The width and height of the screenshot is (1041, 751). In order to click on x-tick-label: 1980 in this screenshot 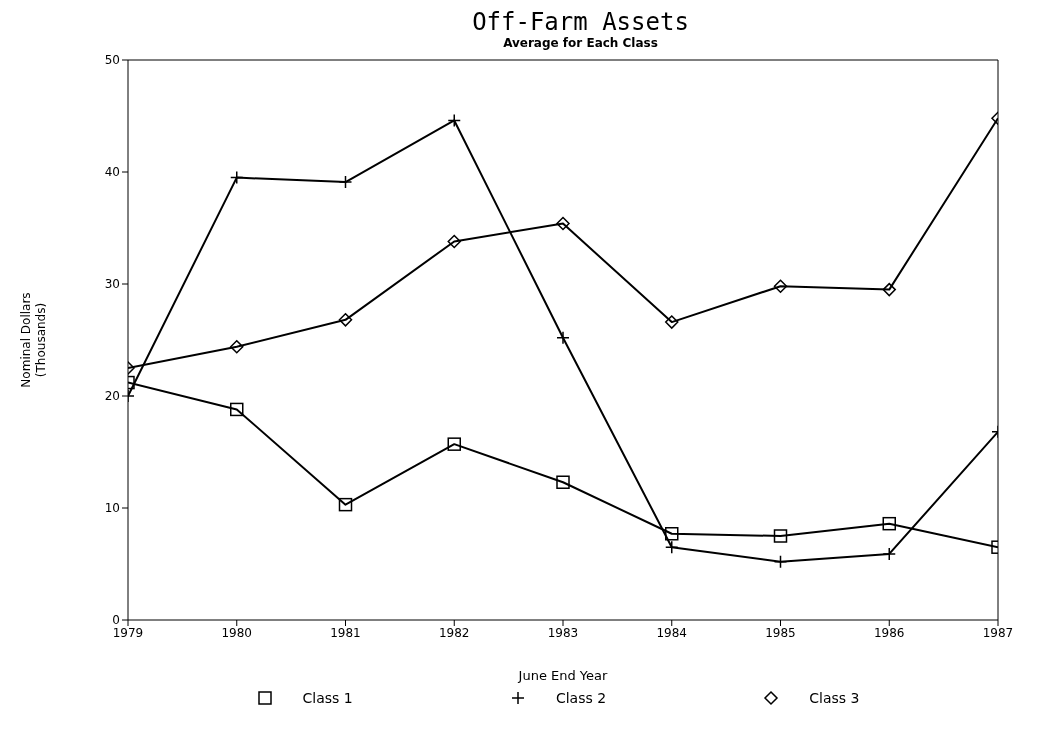, I will do `click(237, 632)`.